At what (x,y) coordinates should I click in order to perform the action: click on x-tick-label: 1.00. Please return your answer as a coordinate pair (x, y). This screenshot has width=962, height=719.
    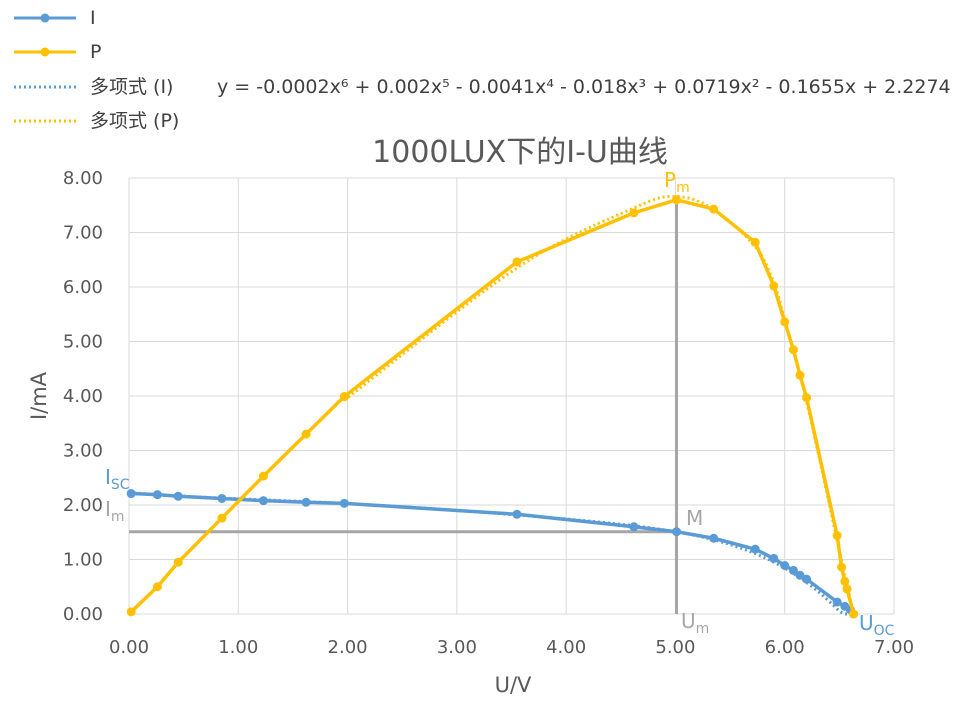
    Looking at the image, I should click on (238, 647).